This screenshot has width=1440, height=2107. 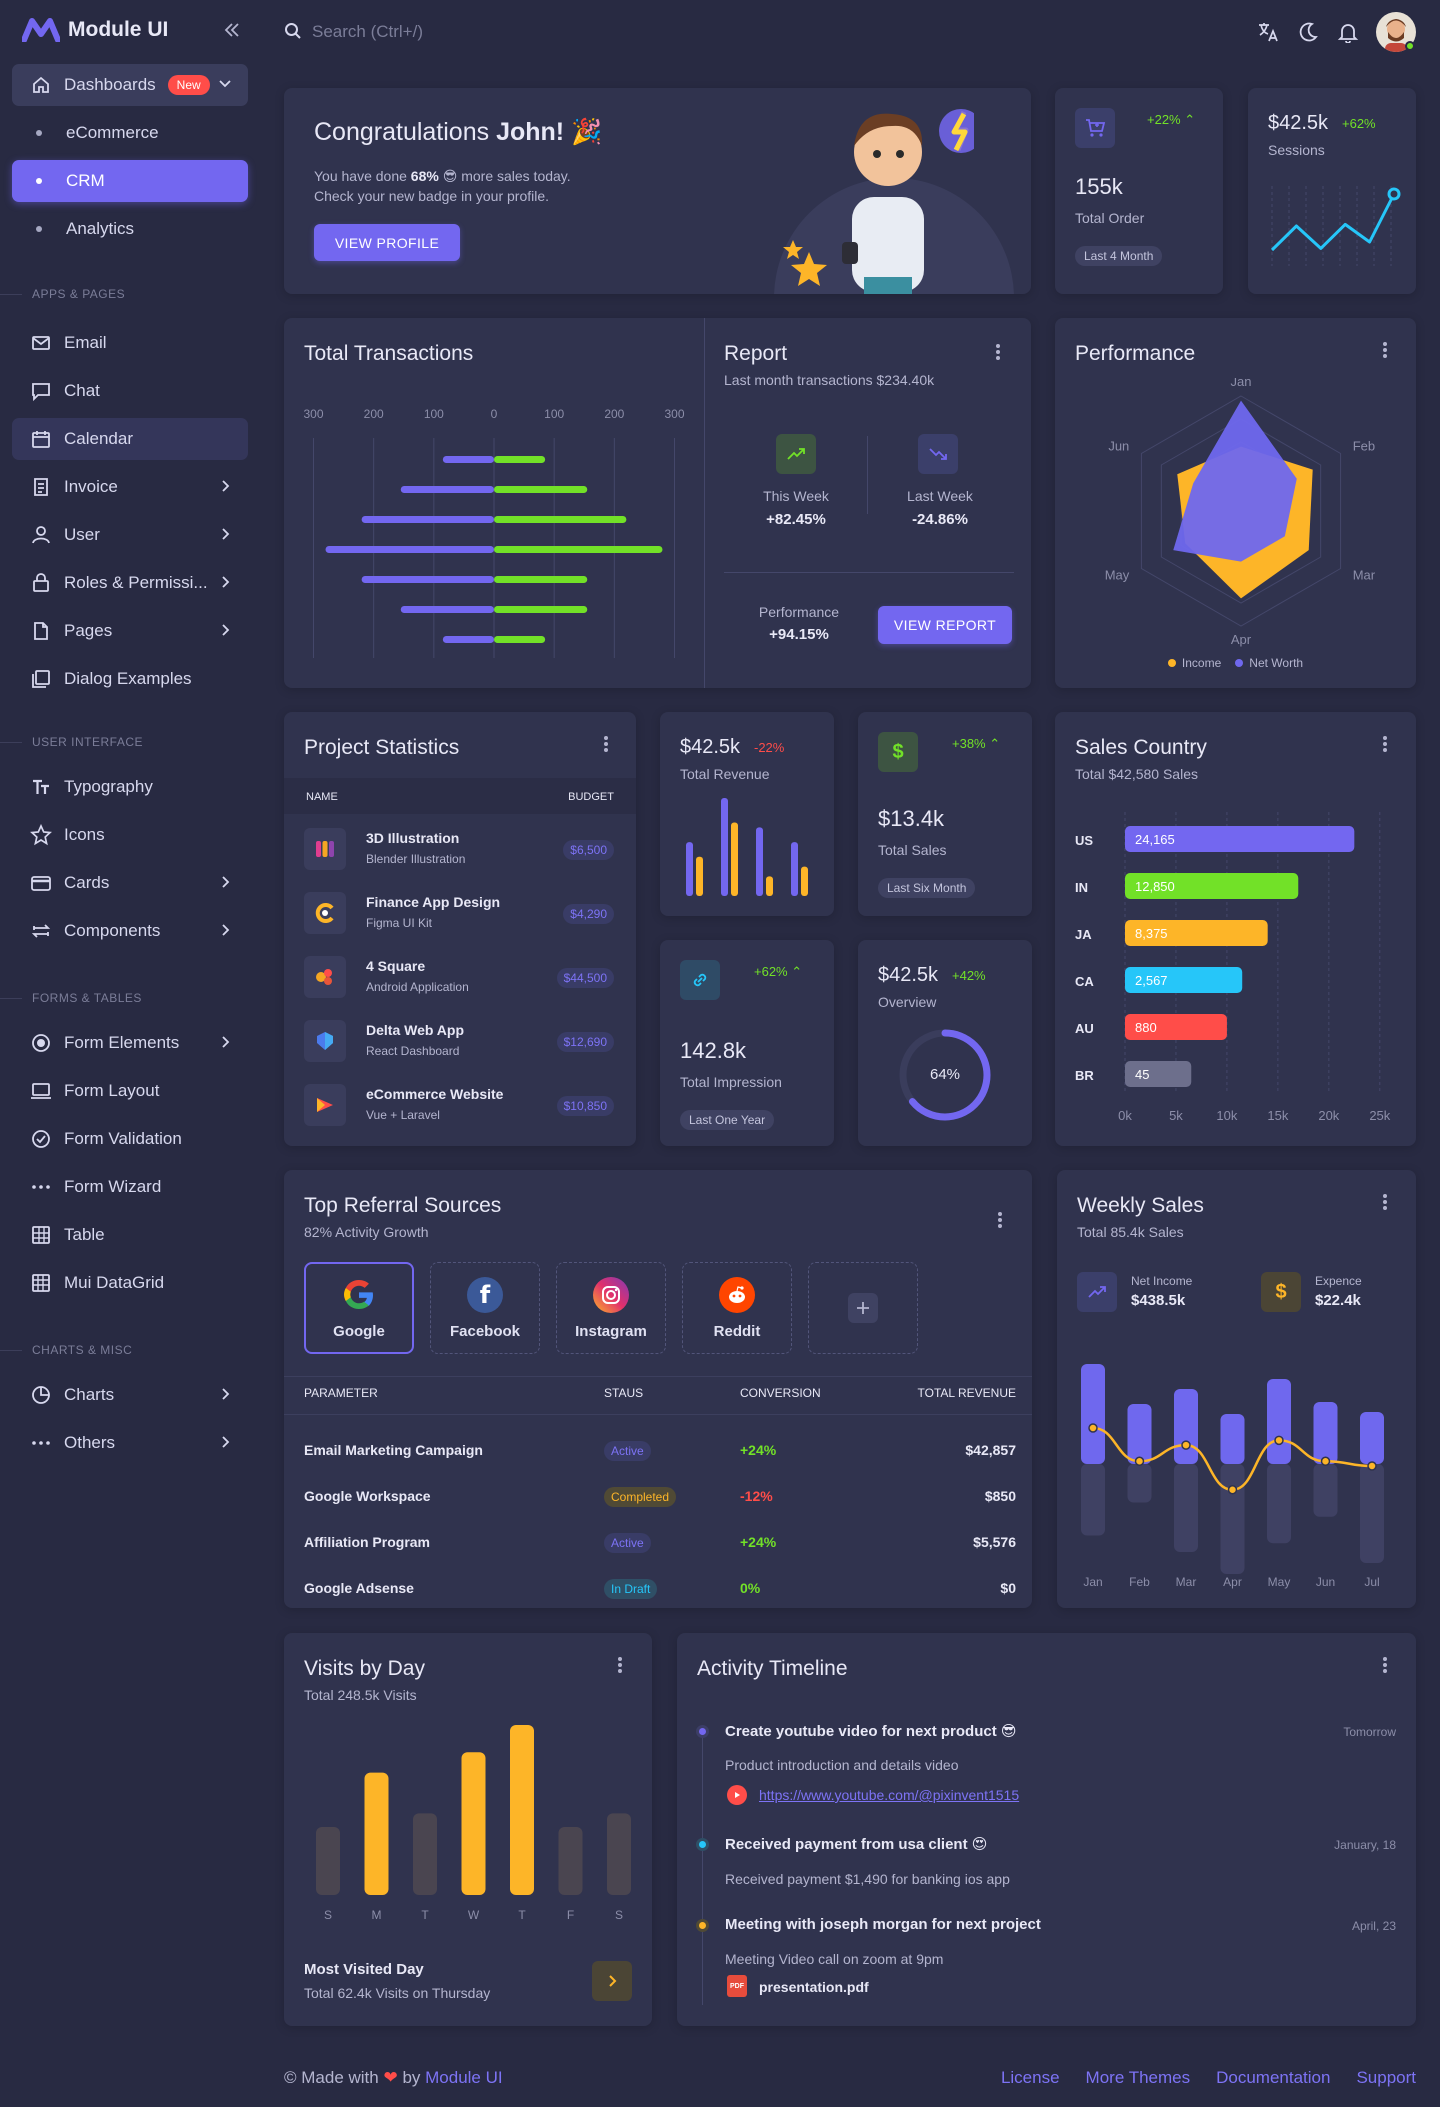 I want to click on sidebar-item-table: Table, so click(x=130, y=1235).